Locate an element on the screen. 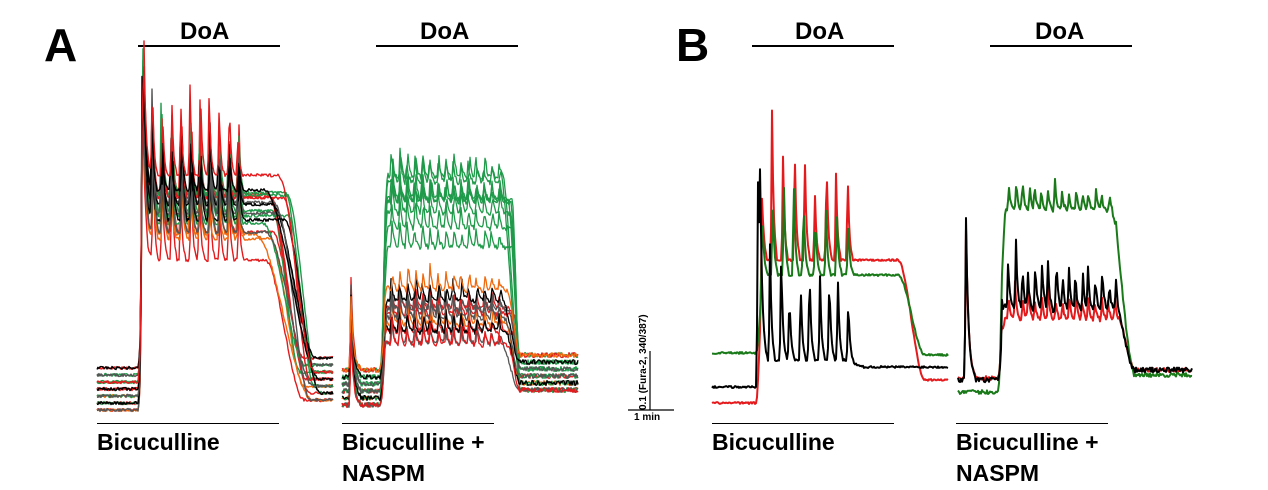 The image size is (1268, 490). panel-a-right-condition-label-1: Bicuculline + is located at coordinates (413, 442).